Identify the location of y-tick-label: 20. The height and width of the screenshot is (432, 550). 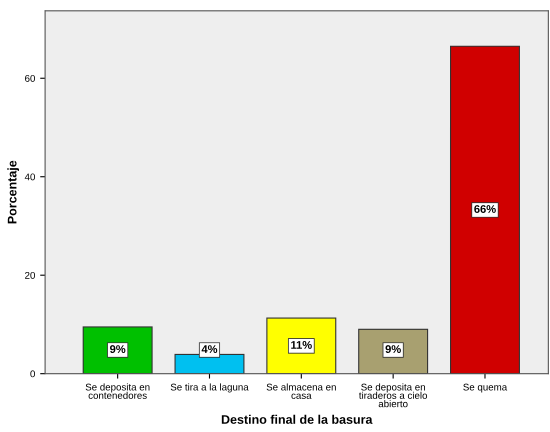
(30, 275).